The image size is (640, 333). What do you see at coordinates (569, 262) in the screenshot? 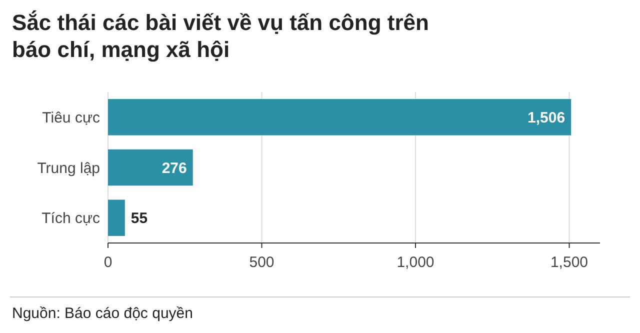
I see `x-tick-label: 1,500` at bounding box center [569, 262].